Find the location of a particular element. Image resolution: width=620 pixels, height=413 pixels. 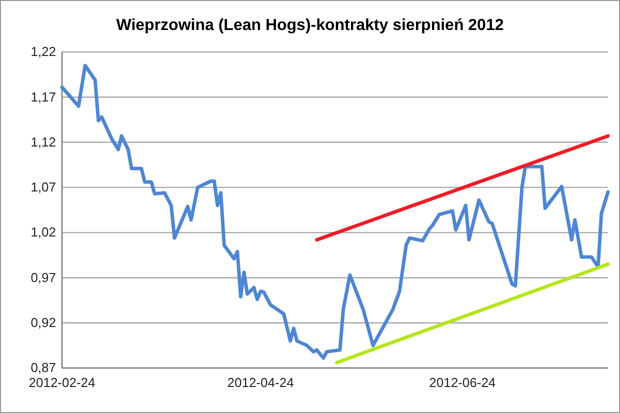

y-tick-label: 0,97 is located at coordinates (43, 277).